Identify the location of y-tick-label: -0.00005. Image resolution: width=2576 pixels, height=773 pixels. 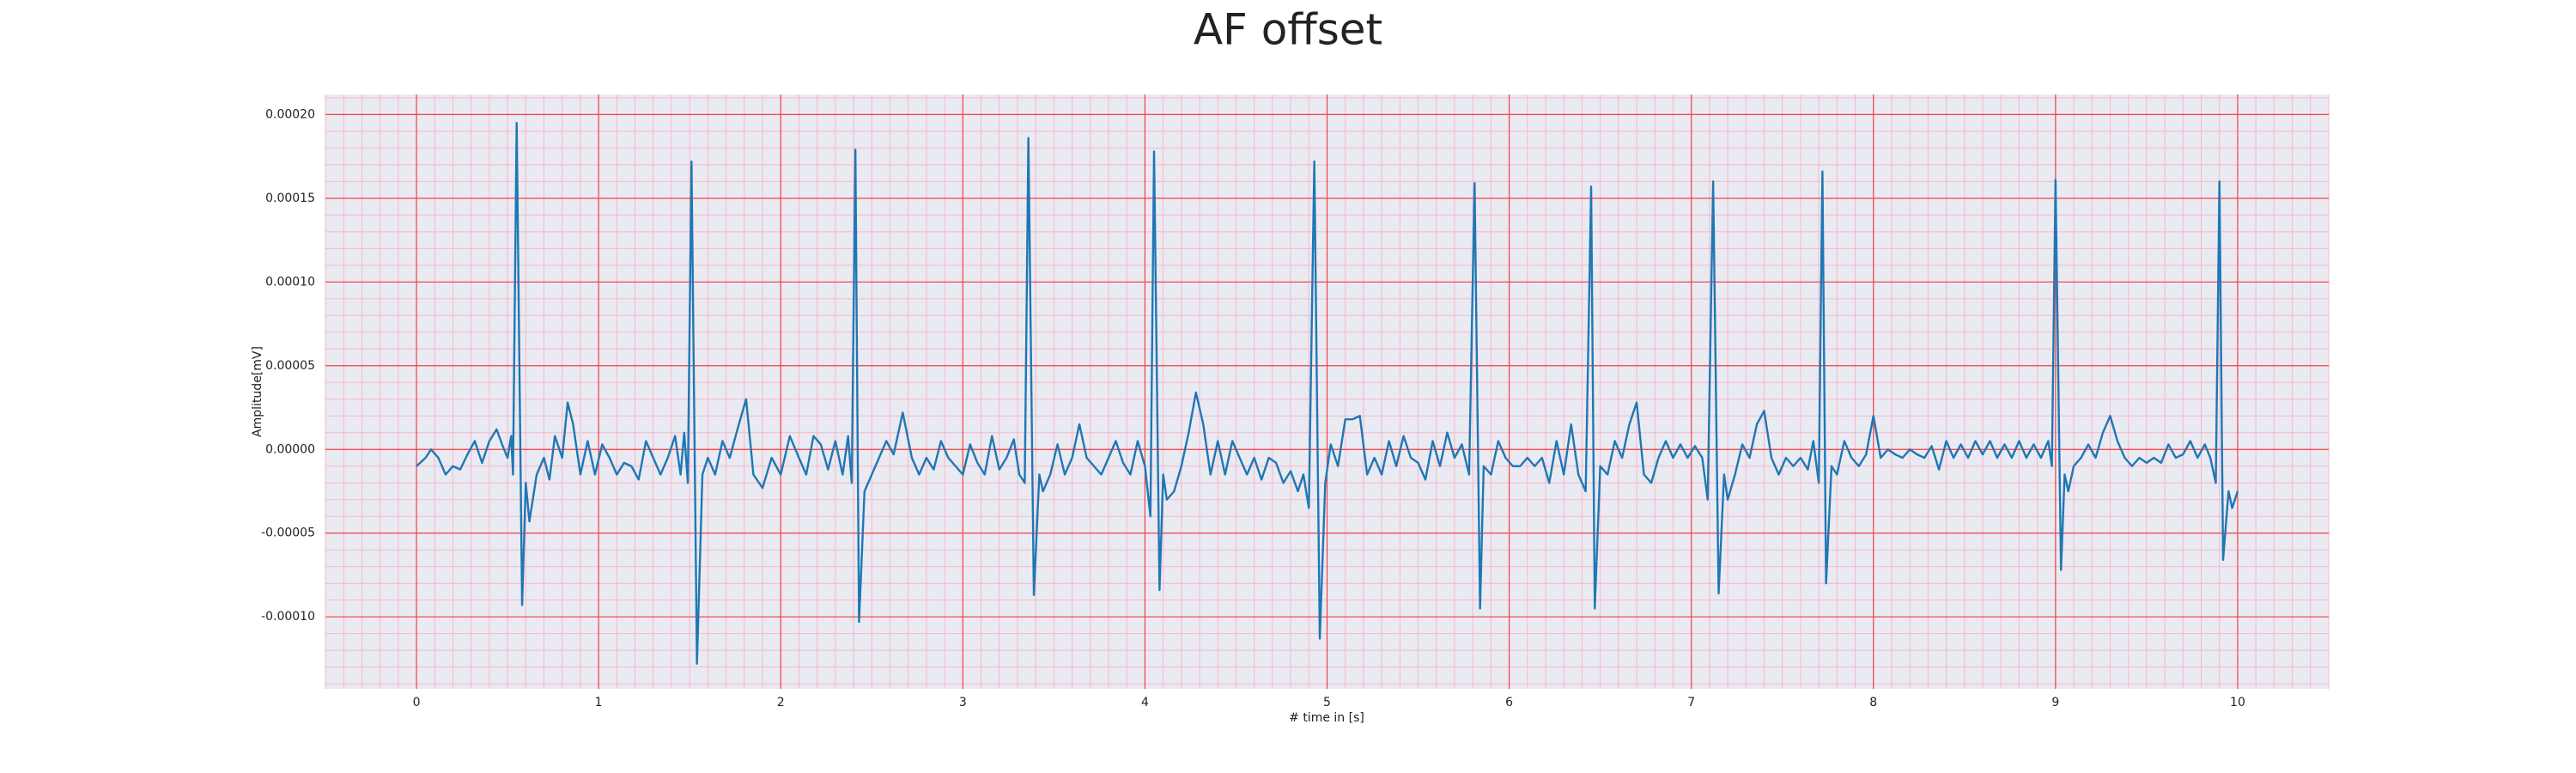
(288, 533).